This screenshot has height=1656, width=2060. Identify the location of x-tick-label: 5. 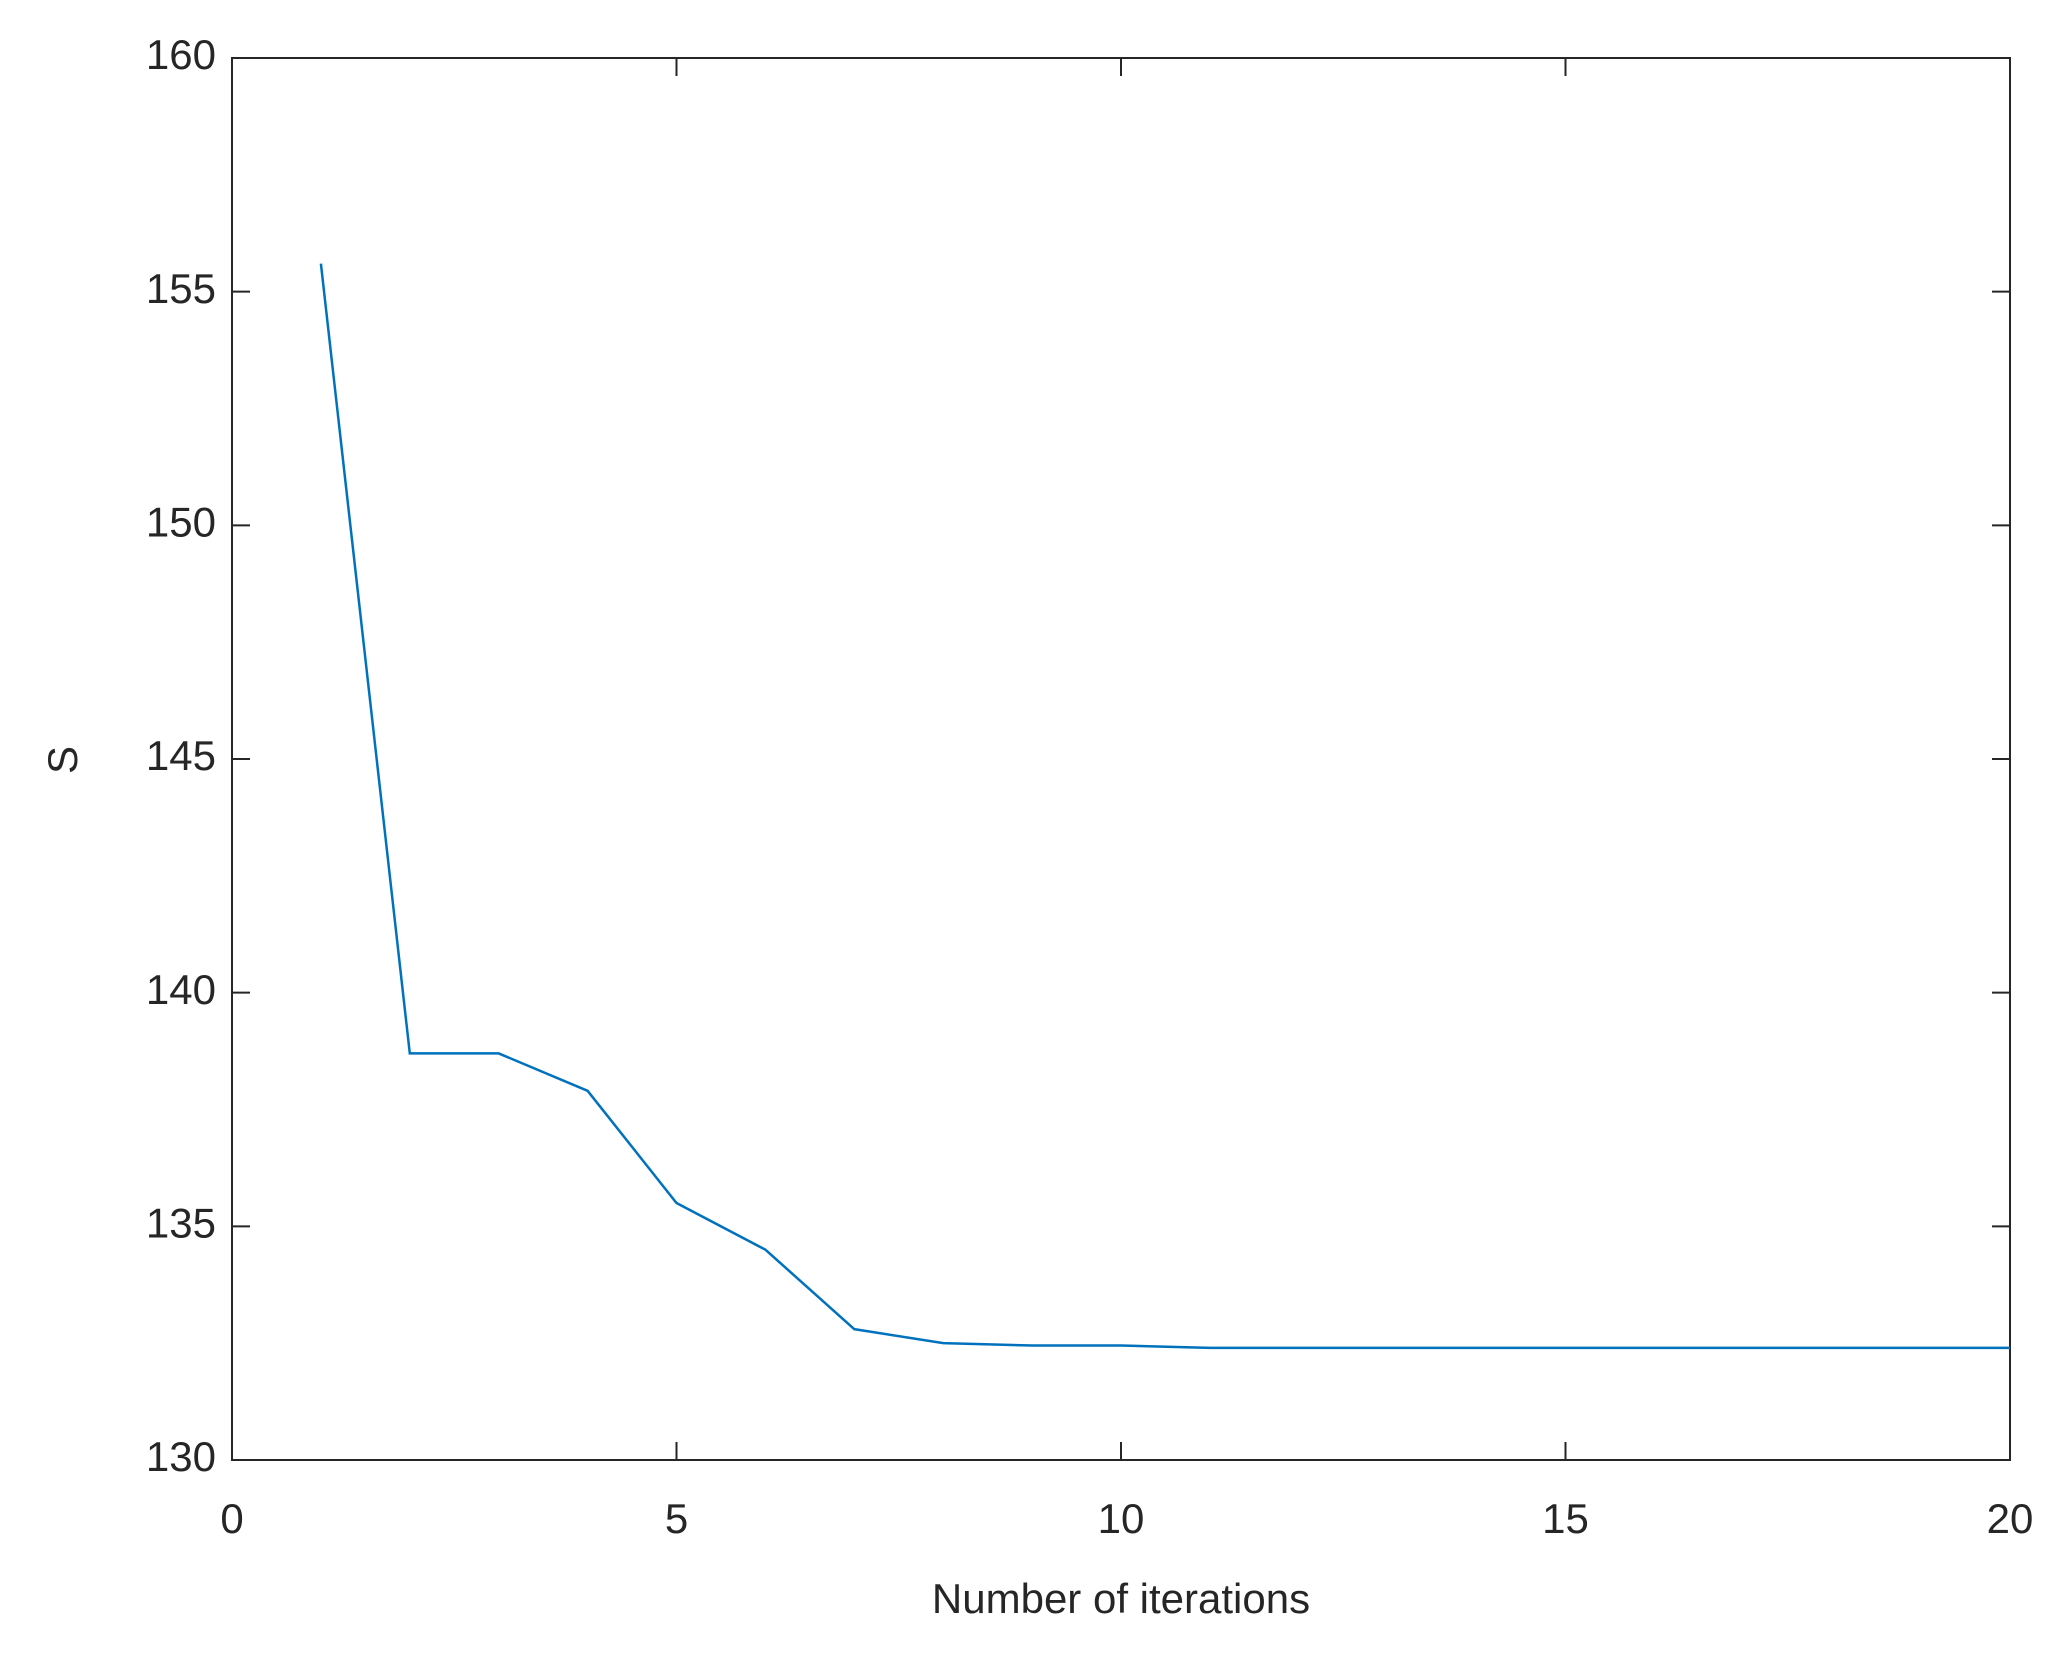
(676, 1518).